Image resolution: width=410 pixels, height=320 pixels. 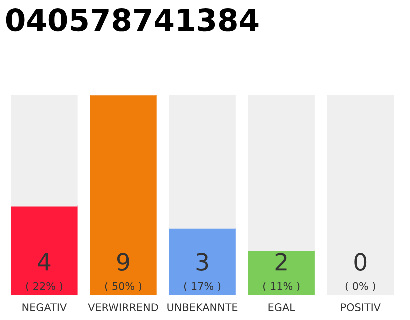 What do you see at coordinates (44, 272) in the screenshot?
I see `data-label: 4 ( 22% )` at bounding box center [44, 272].